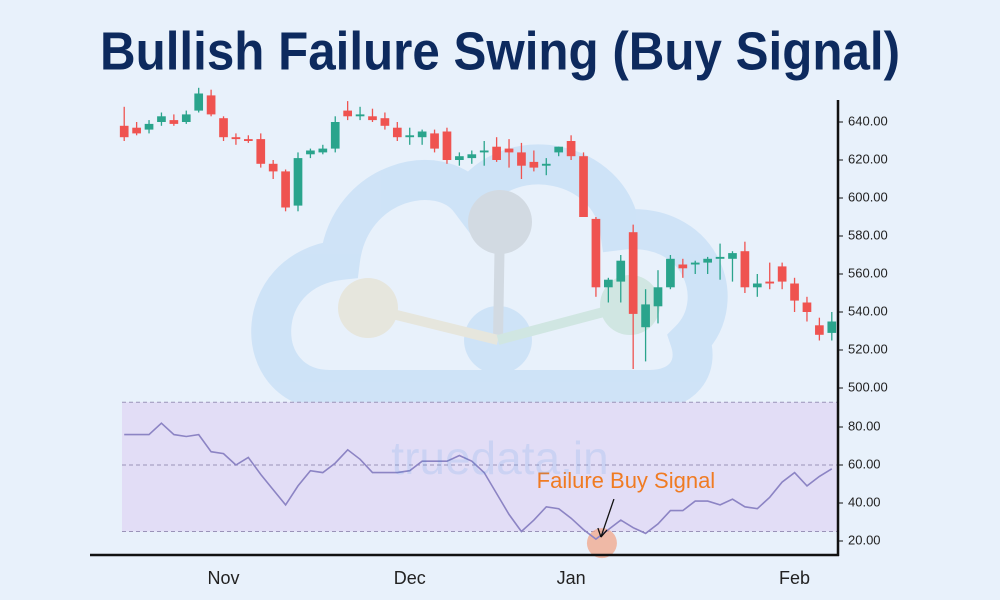 Image resolution: width=1000 pixels, height=600 pixels. Describe the element at coordinates (607, 518) in the screenshot. I see `annotation-arrow` at that location.